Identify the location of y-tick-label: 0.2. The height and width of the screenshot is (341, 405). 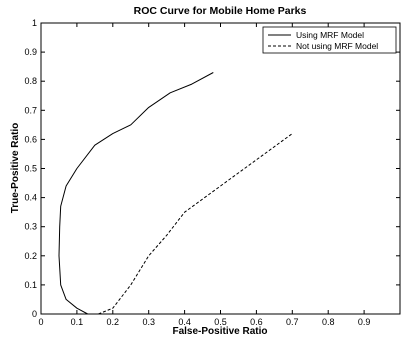
(30, 256).